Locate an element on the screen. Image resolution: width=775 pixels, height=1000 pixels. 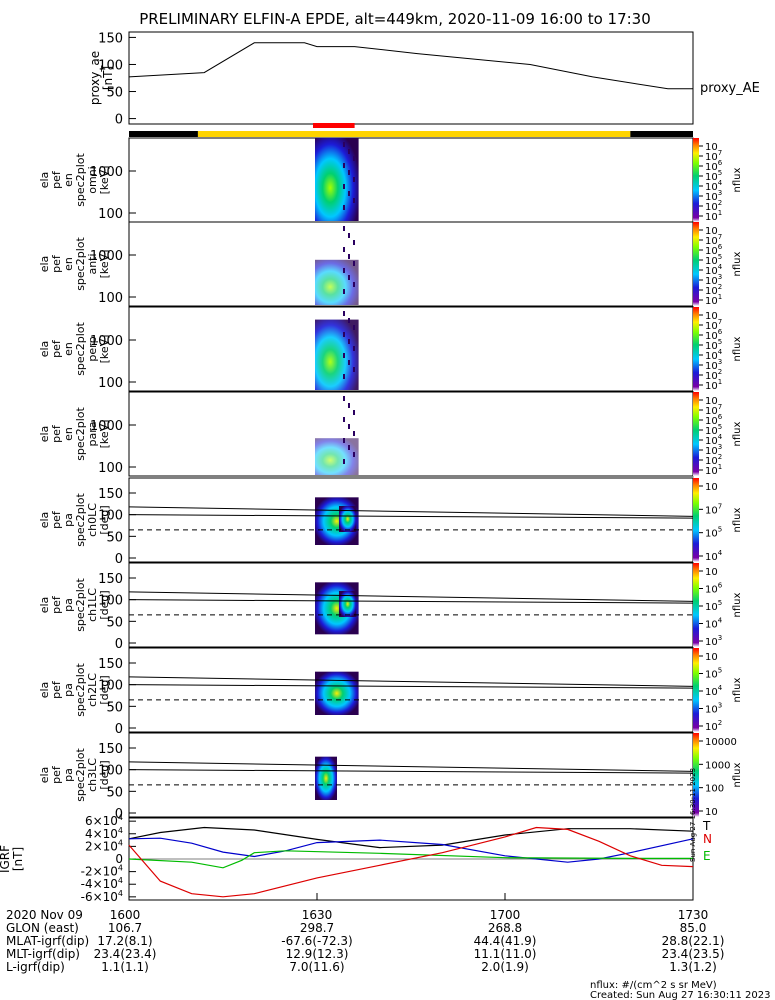
axis-label-line: omni is located at coordinates (92, 179).